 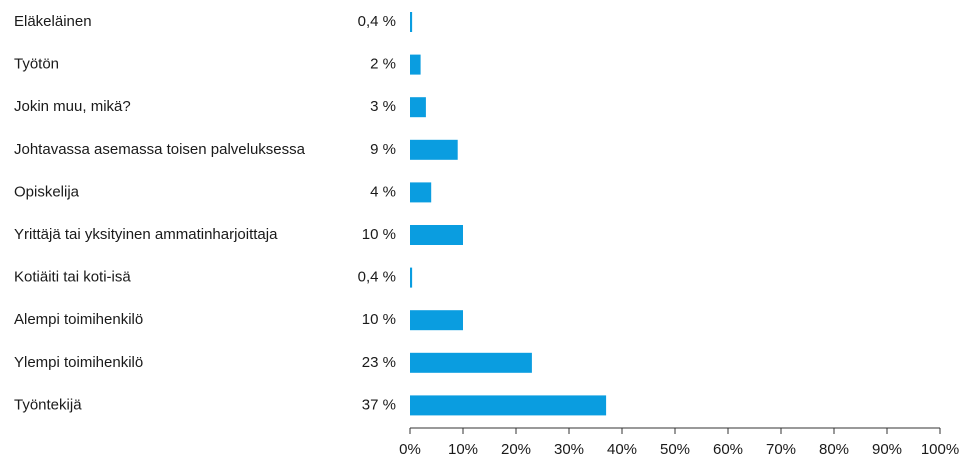 I want to click on x-tick-label: 80%, so click(x=834, y=449).